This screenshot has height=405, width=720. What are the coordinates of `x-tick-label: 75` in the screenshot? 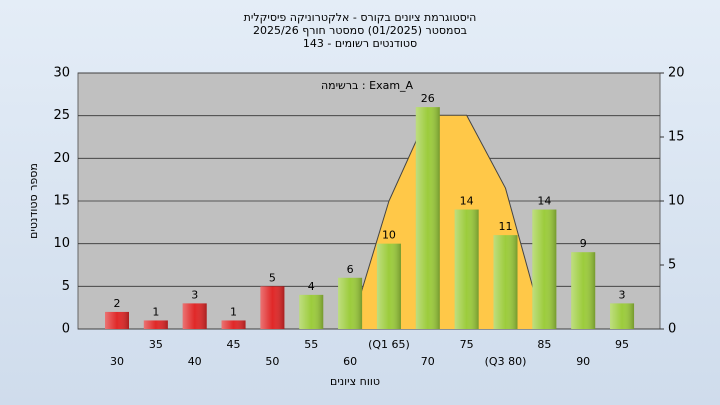 It's located at (467, 344).